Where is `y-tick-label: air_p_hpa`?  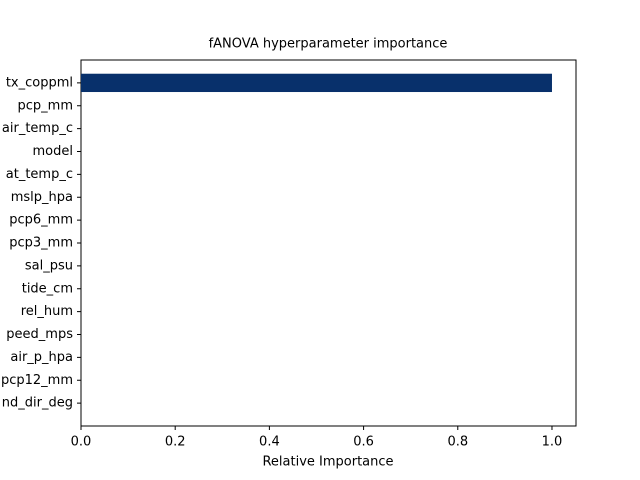 y-tick-label: air_p_hpa is located at coordinates (41, 357).